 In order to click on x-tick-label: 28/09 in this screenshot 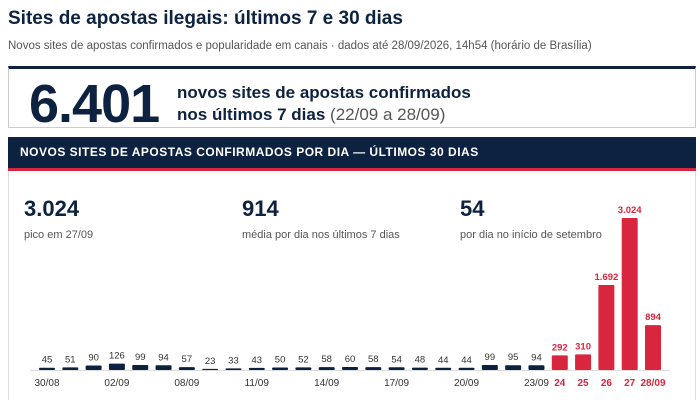, I will do `click(652, 383)`.